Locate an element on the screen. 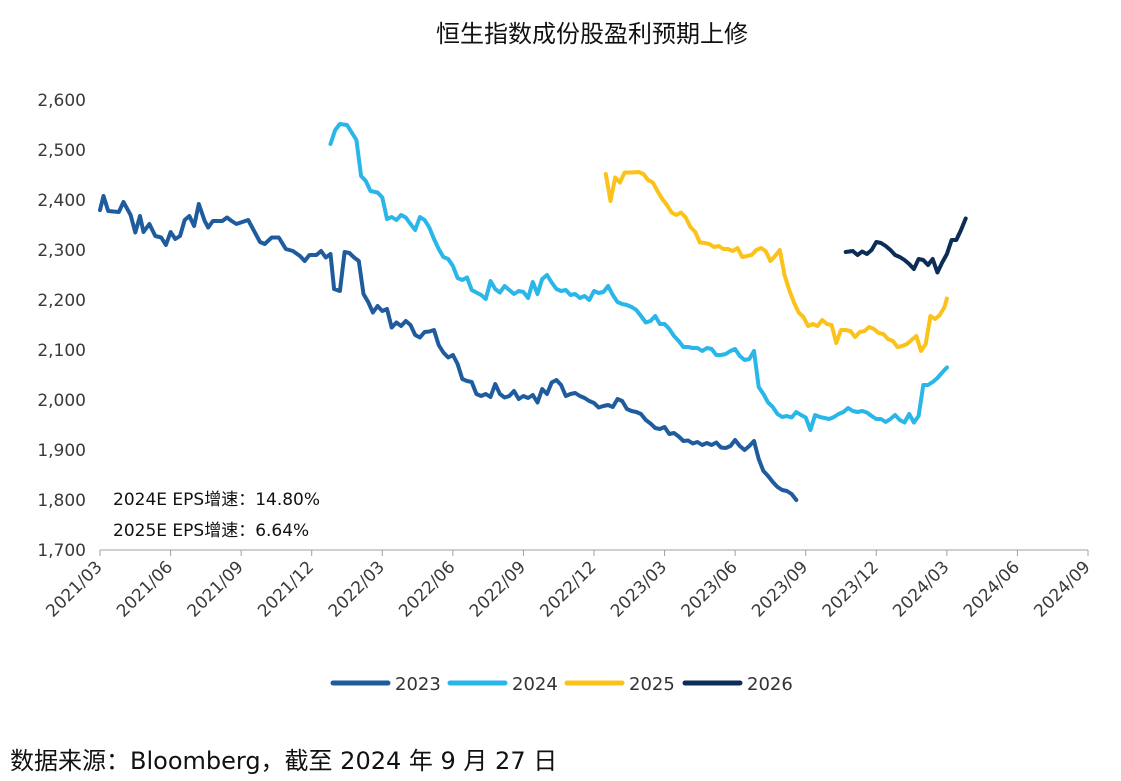 The image size is (1121, 781). legend-label-2023: 2023 is located at coordinates (418, 684).